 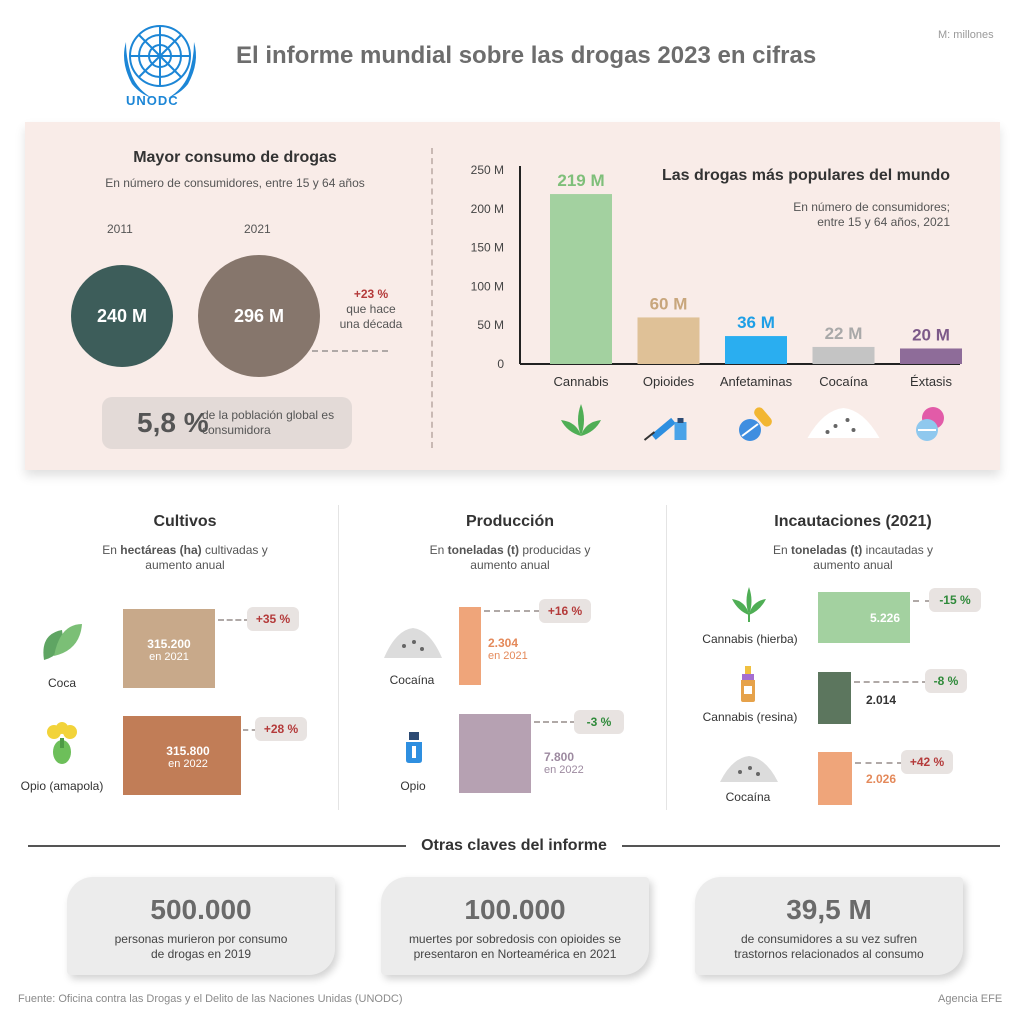 I want to click on category-label: Opioides, so click(x=669, y=381).